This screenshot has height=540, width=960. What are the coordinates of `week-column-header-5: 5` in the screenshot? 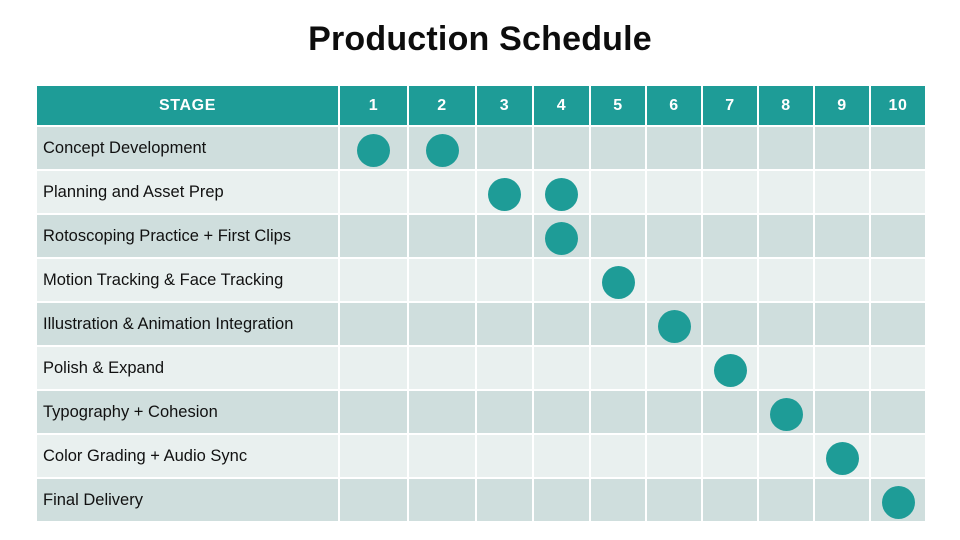 It's located at (618, 105).